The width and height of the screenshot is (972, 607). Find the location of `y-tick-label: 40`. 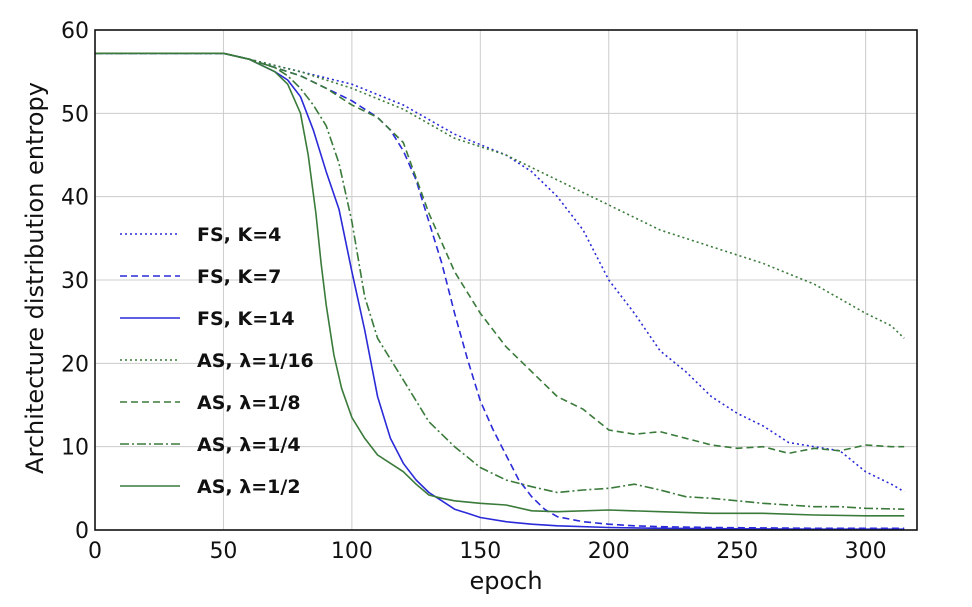

y-tick-label: 40 is located at coordinates (75, 198).